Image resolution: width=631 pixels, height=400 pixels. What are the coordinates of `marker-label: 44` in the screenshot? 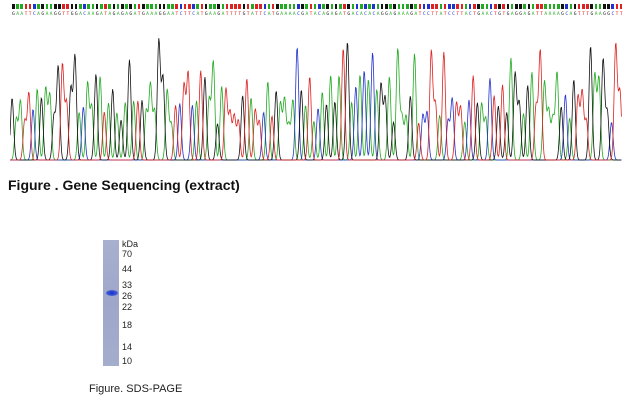 It's located at (127, 269).